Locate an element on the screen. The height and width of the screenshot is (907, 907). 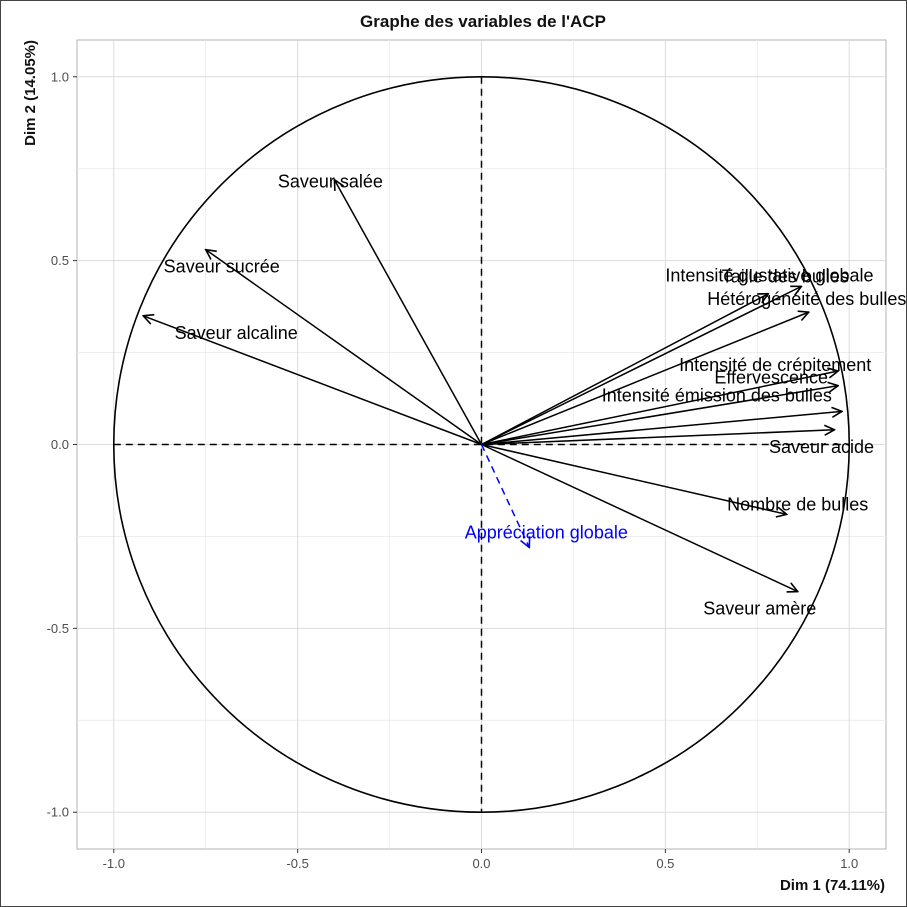
x-tick-label-4: 1.0 is located at coordinates (849, 863).